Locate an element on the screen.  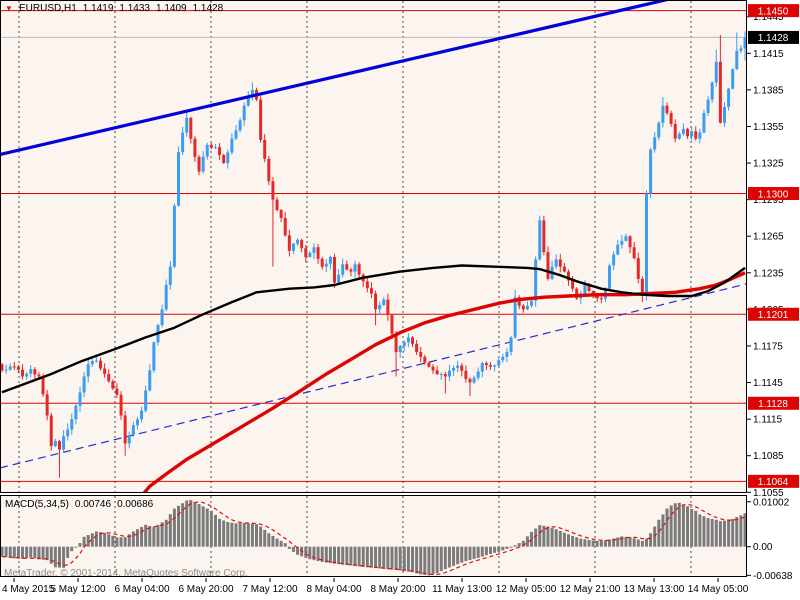
current-price-badge is located at coordinates (773, 37).